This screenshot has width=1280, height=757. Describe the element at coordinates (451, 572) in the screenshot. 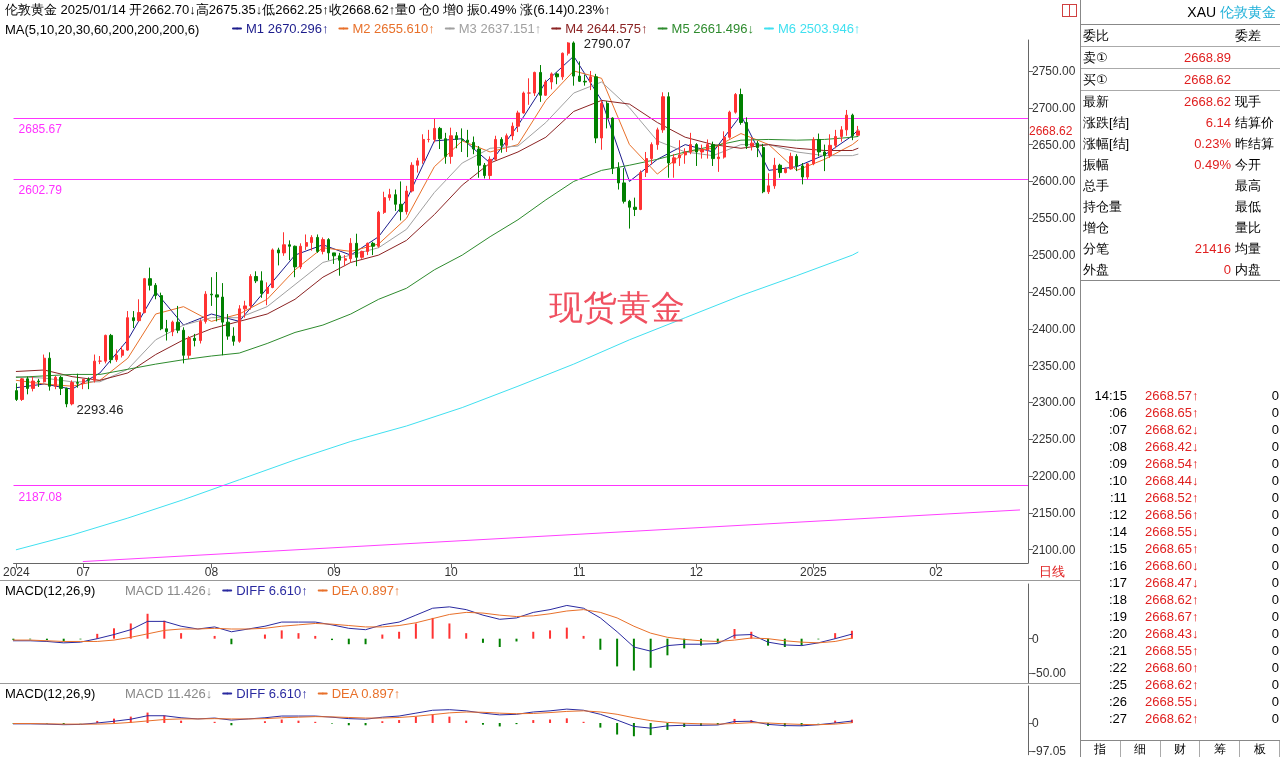

I see `x-tick-label: 10` at that location.